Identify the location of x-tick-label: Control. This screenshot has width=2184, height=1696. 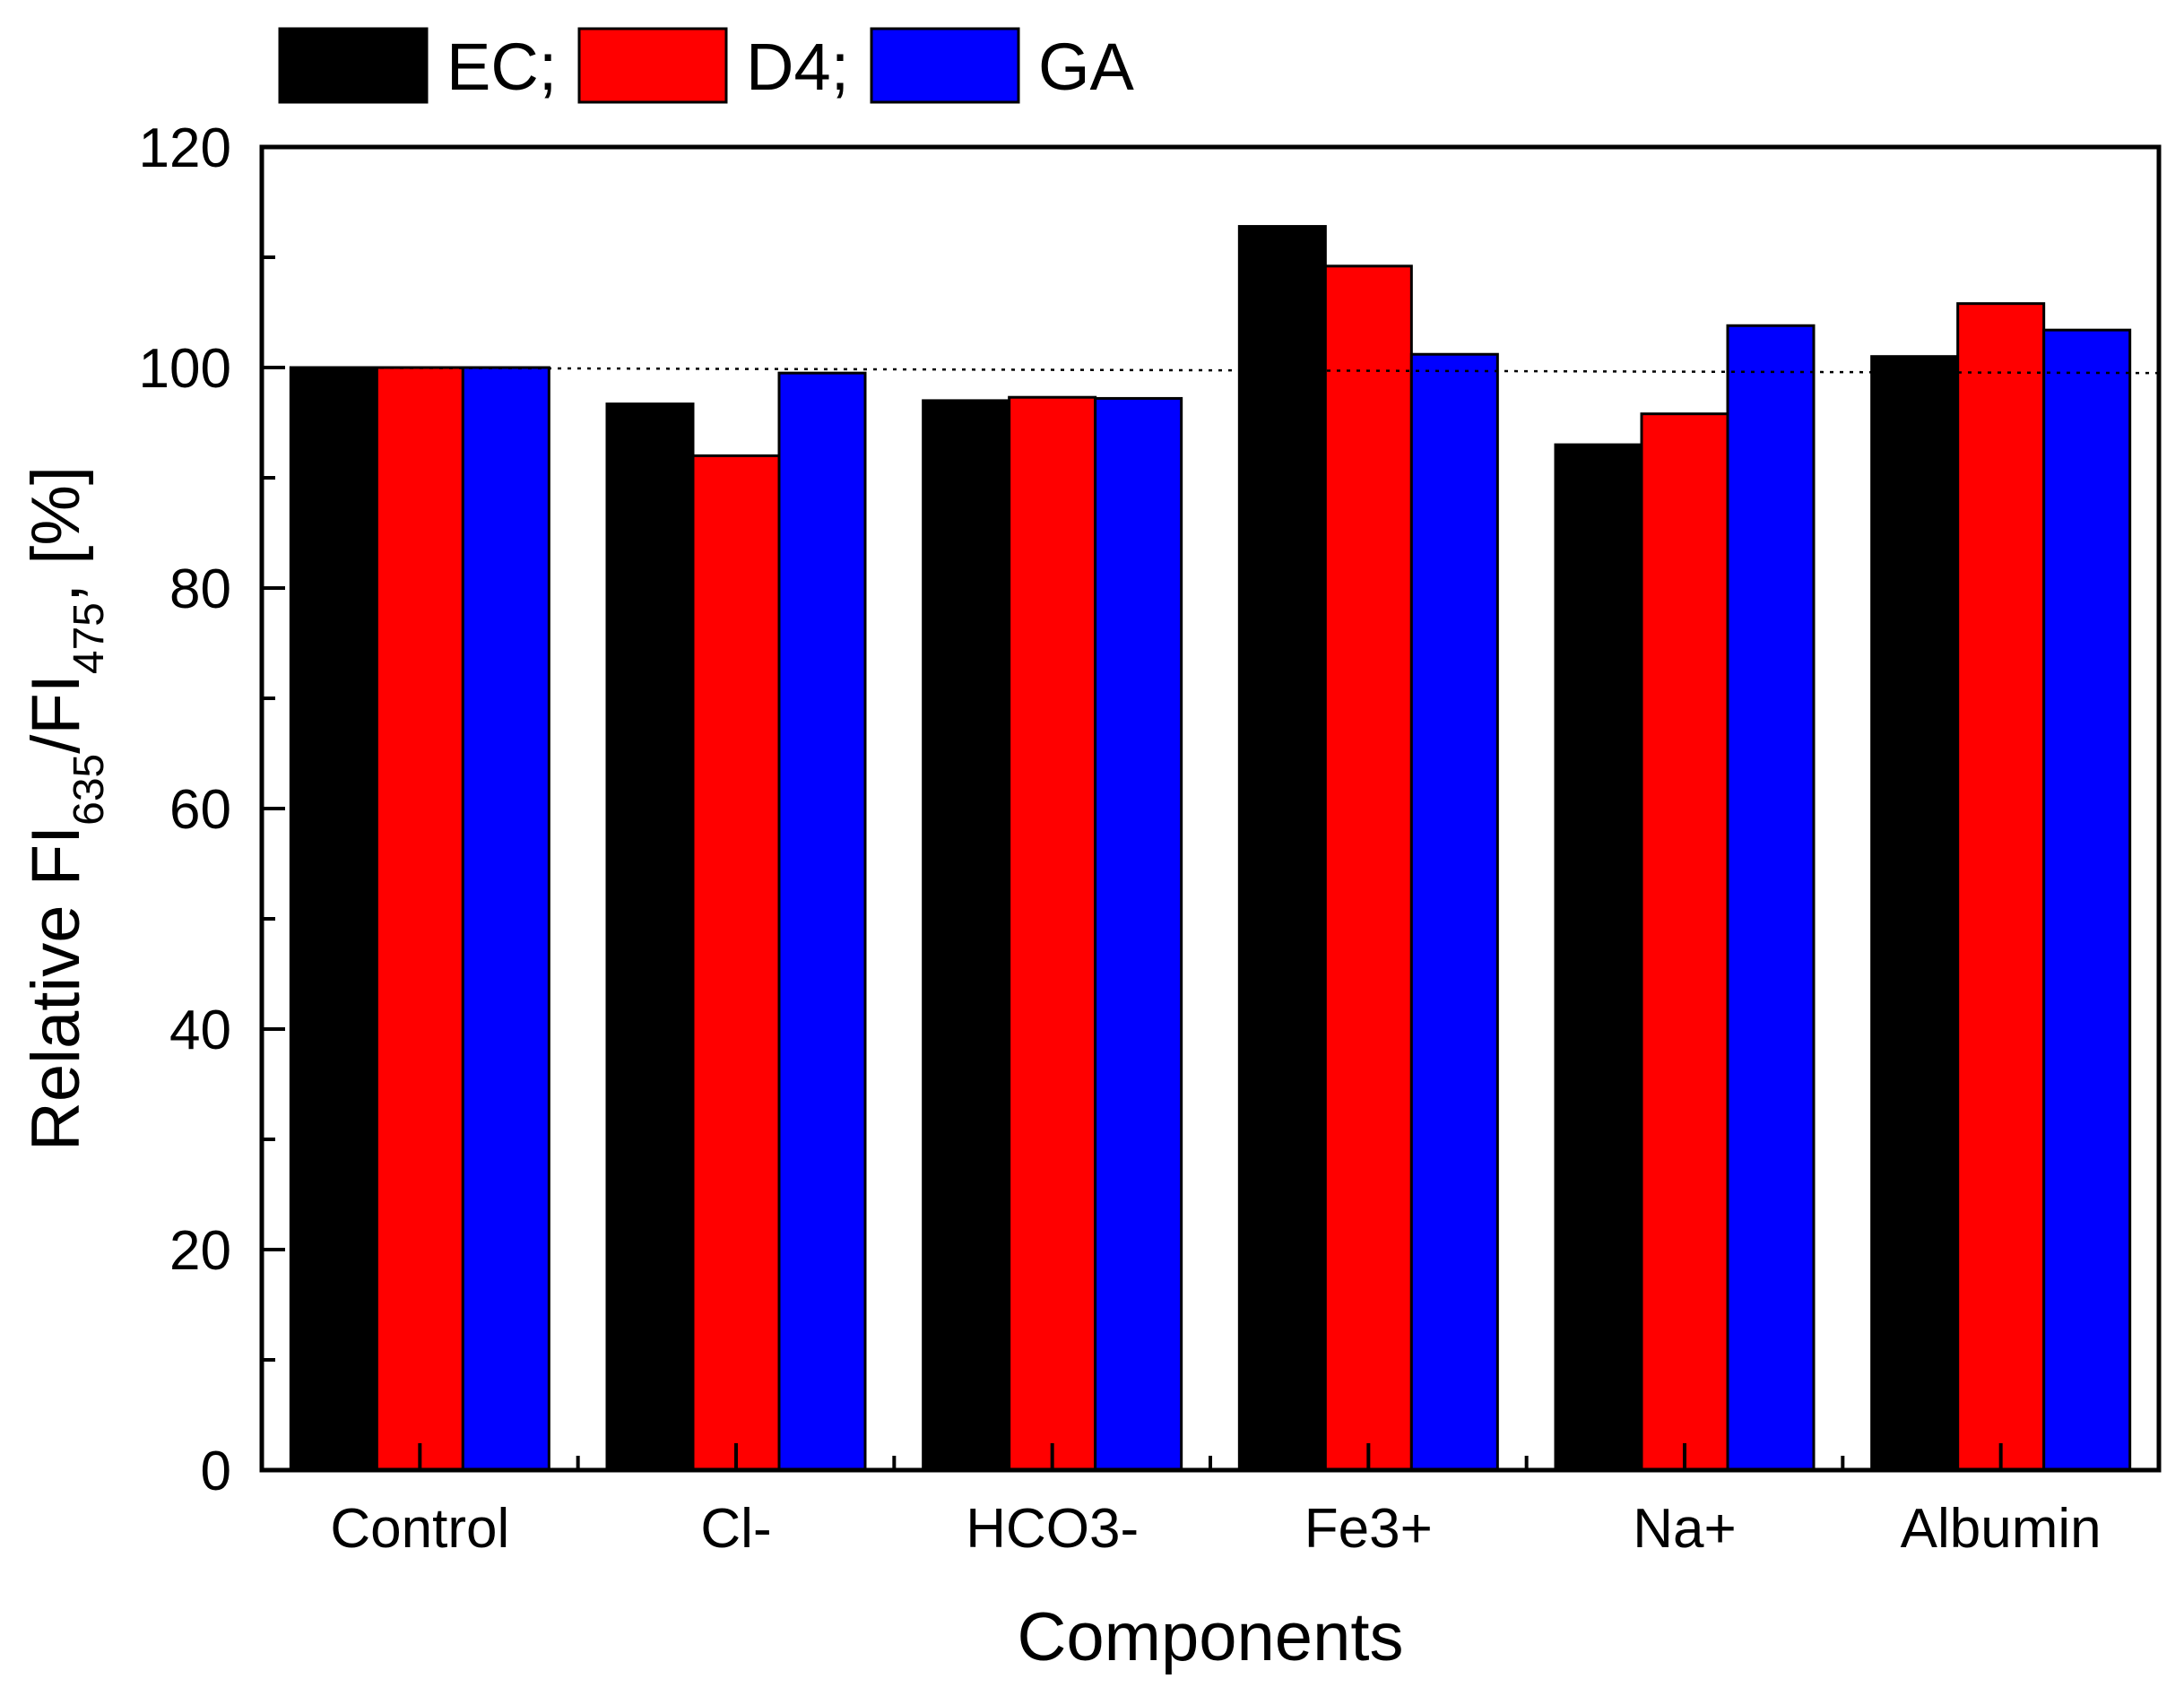
(420, 1529).